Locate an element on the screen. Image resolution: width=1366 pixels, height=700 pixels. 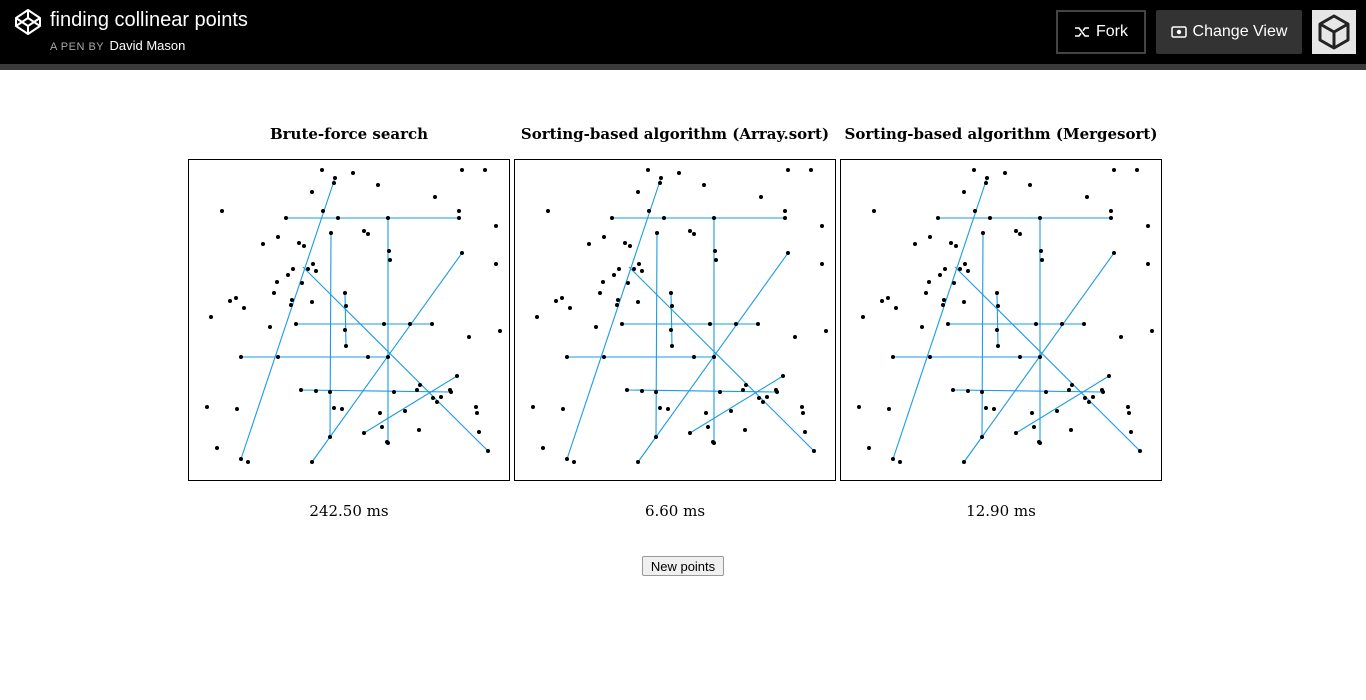
panel-2-time: 6.60 ms is located at coordinates (675, 511).